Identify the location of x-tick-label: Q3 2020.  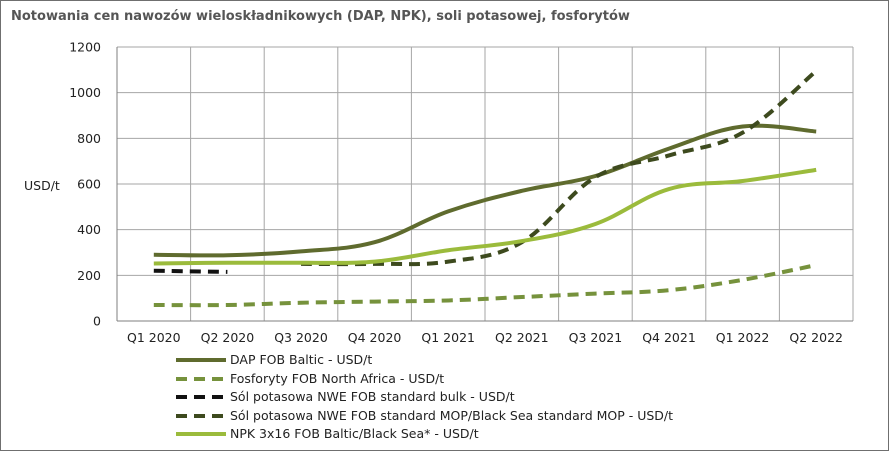
(301, 337).